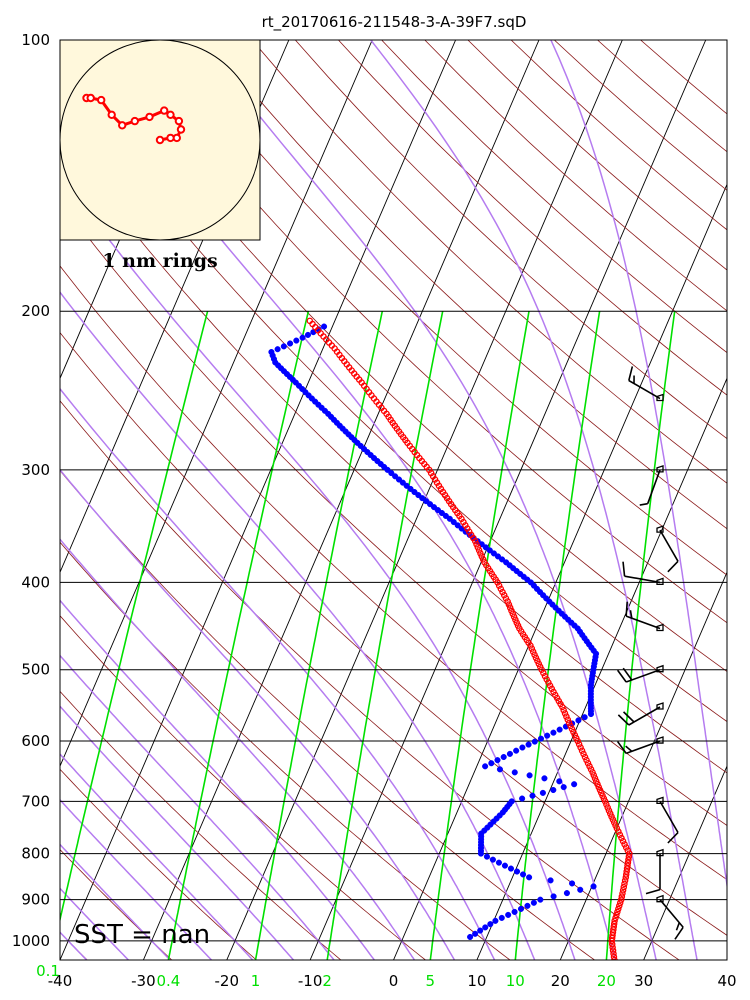  Describe the element at coordinates (177, 832) in the screenshot. I see `moist-adiabat-line` at that location.